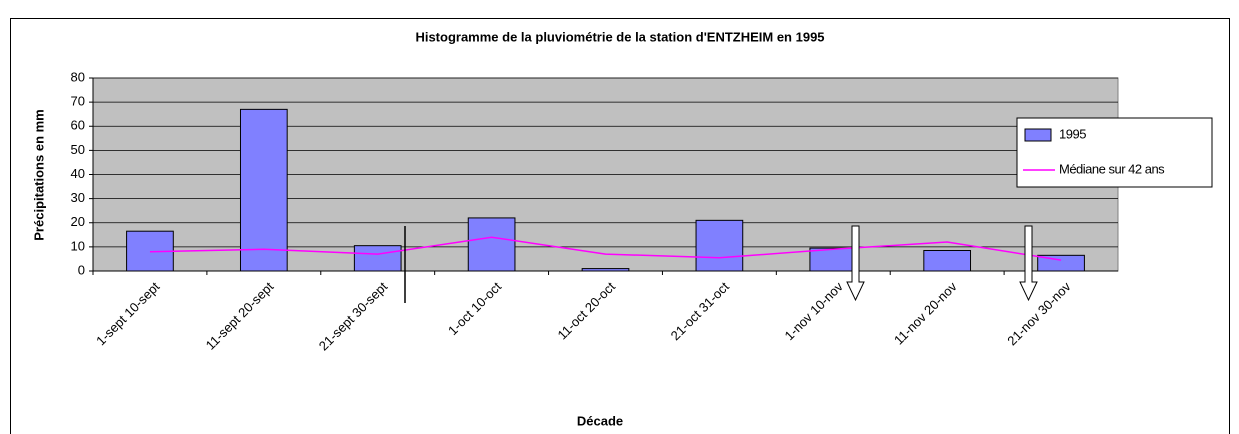 The width and height of the screenshot is (1239, 434). I want to click on y-tick-label: 20, so click(78, 221).